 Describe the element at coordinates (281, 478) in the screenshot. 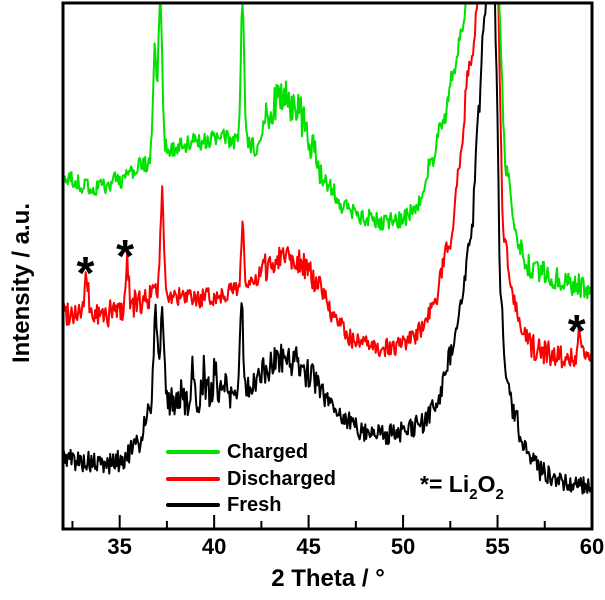

I see `legend-label-discharged: Discharged` at that location.